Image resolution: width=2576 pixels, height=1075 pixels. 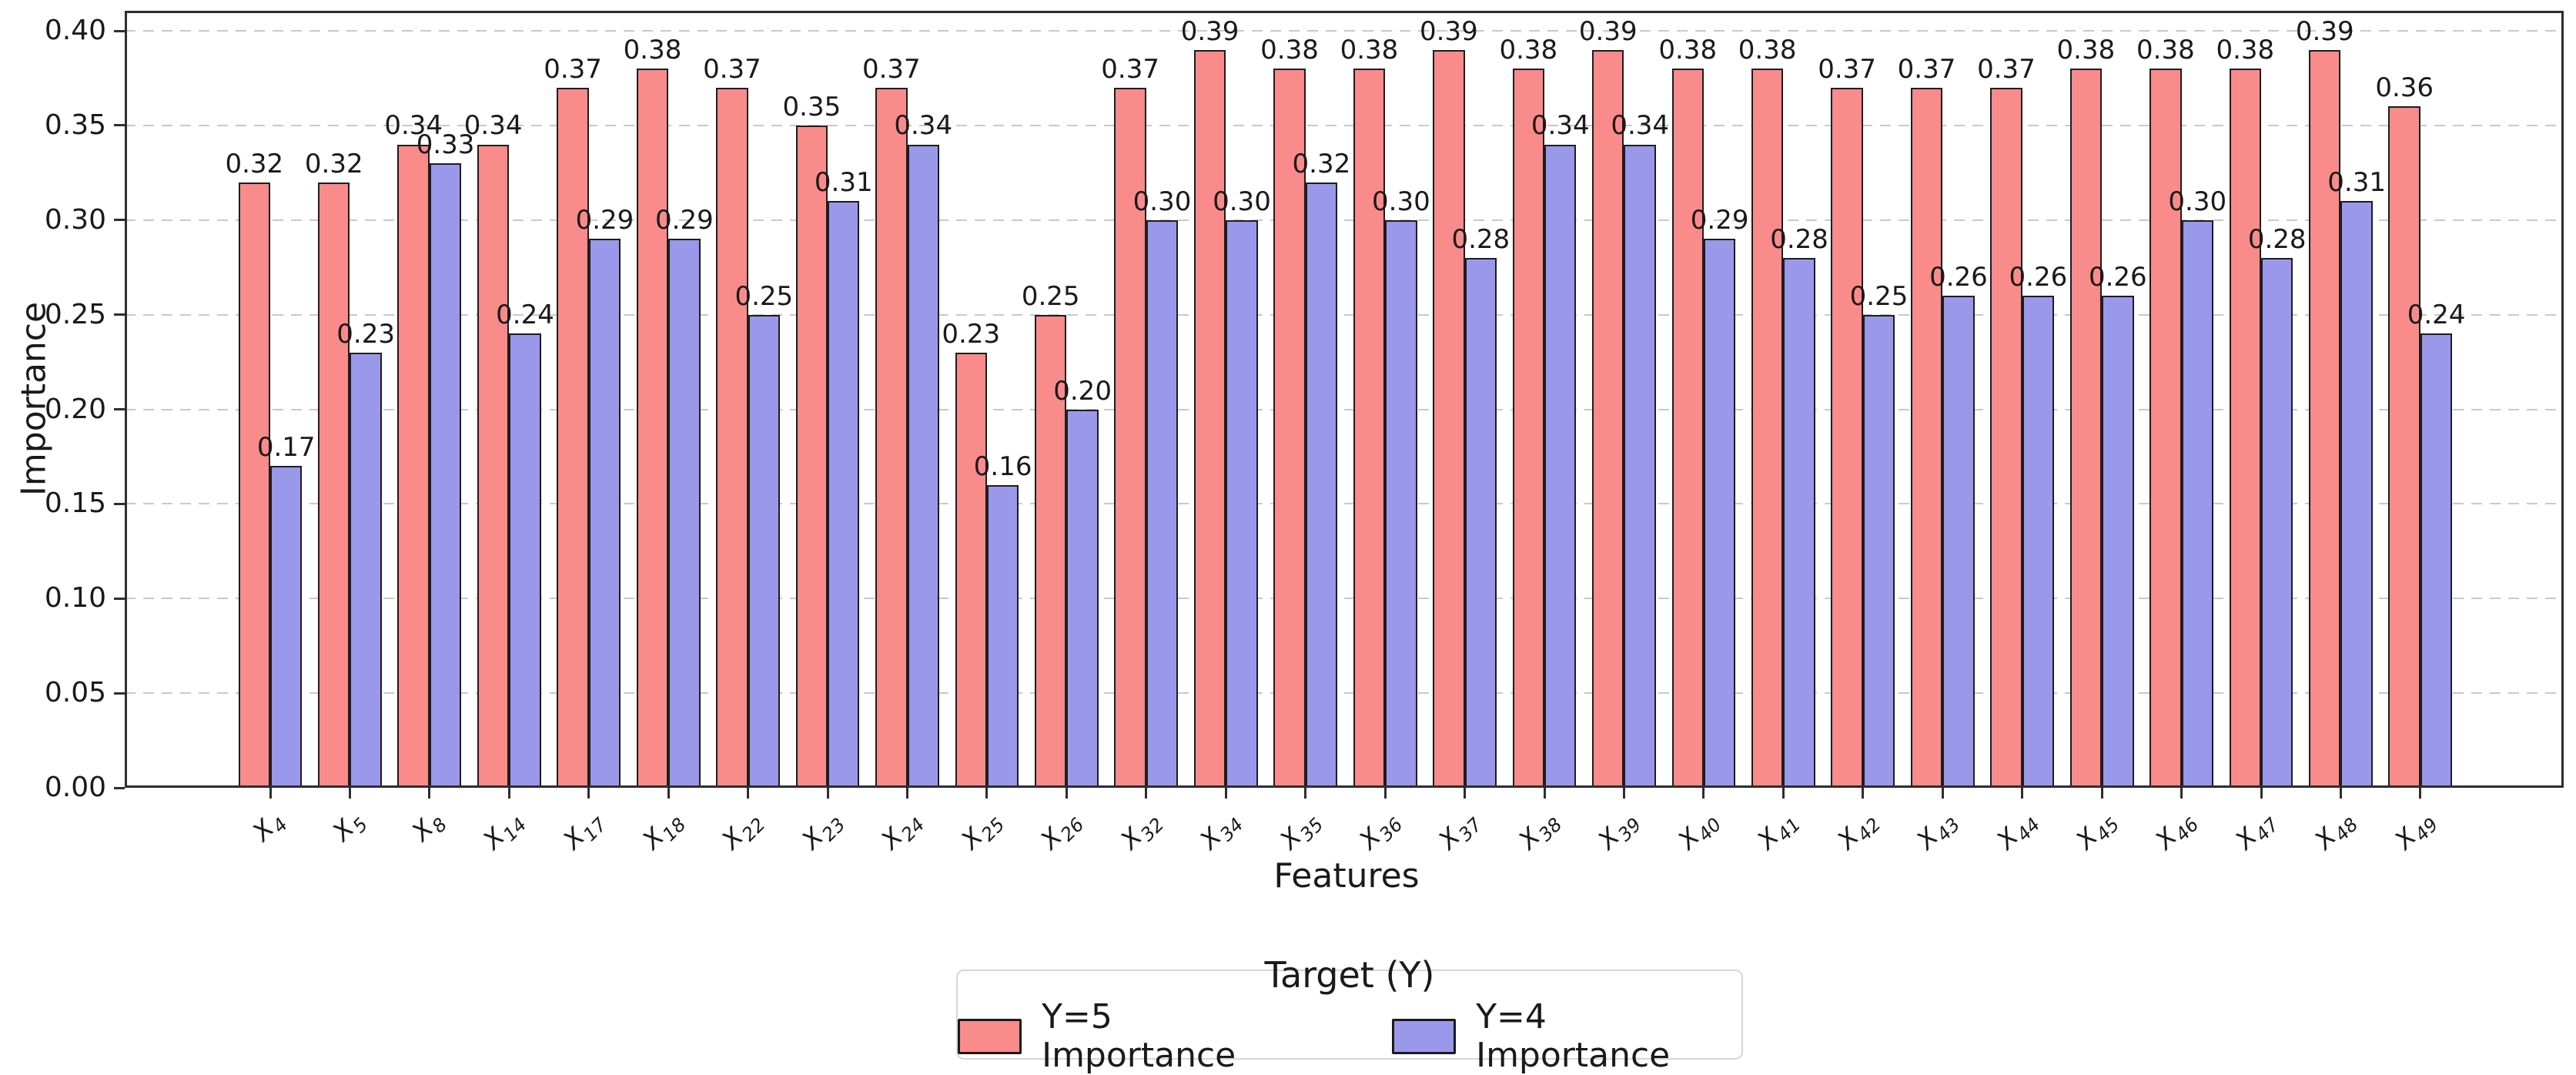 What do you see at coordinates (1540, 834) in the screenshot?
I see `x-tick-label-X38: X38` at bounding box center [1540, 834].